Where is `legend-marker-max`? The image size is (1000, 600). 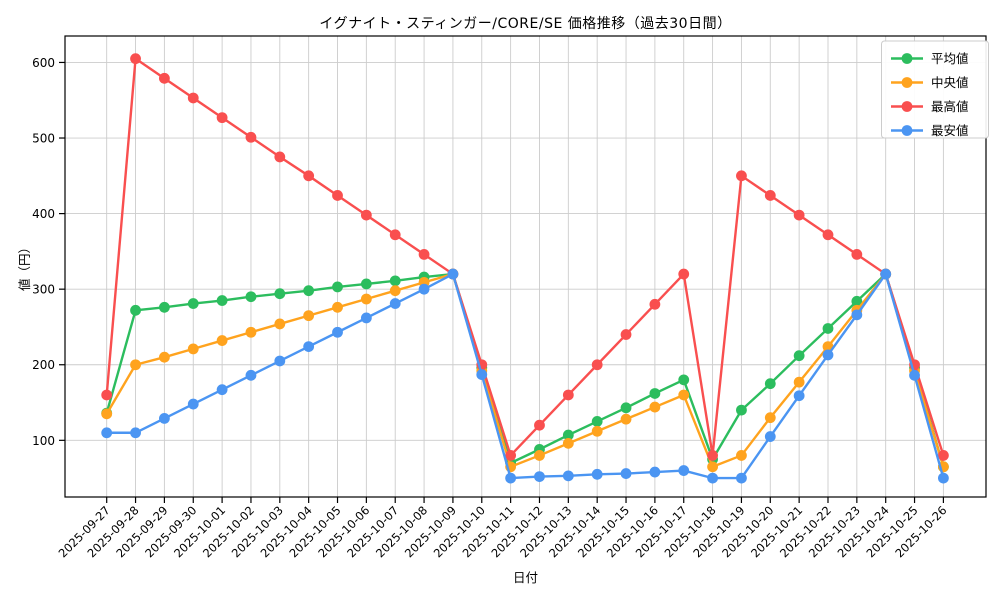 legend-marker-max is located at coordinates (907, 106).